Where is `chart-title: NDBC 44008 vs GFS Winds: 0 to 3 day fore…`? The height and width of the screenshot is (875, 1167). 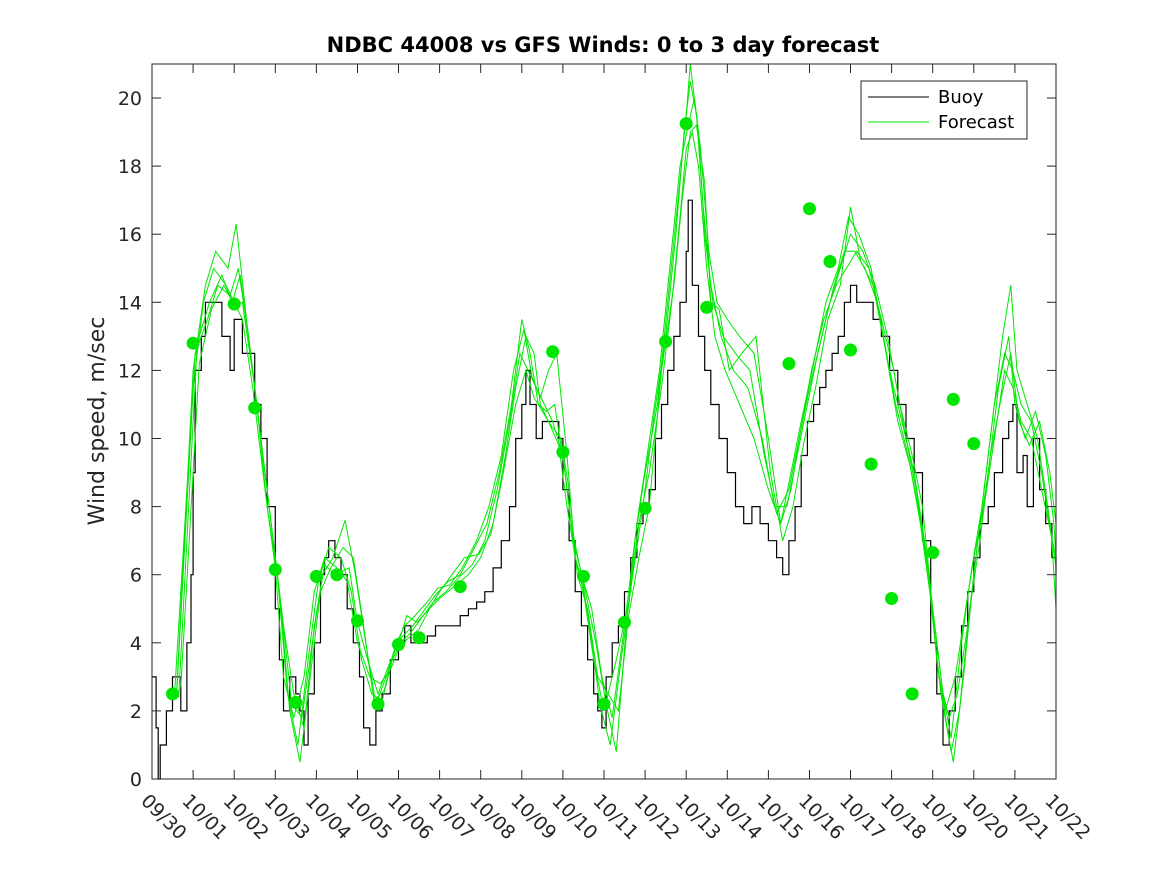
chart-title: NDBC 44008 vs GFS Winds: 0 to 3 day fore… is located at coordinates (603, 45).